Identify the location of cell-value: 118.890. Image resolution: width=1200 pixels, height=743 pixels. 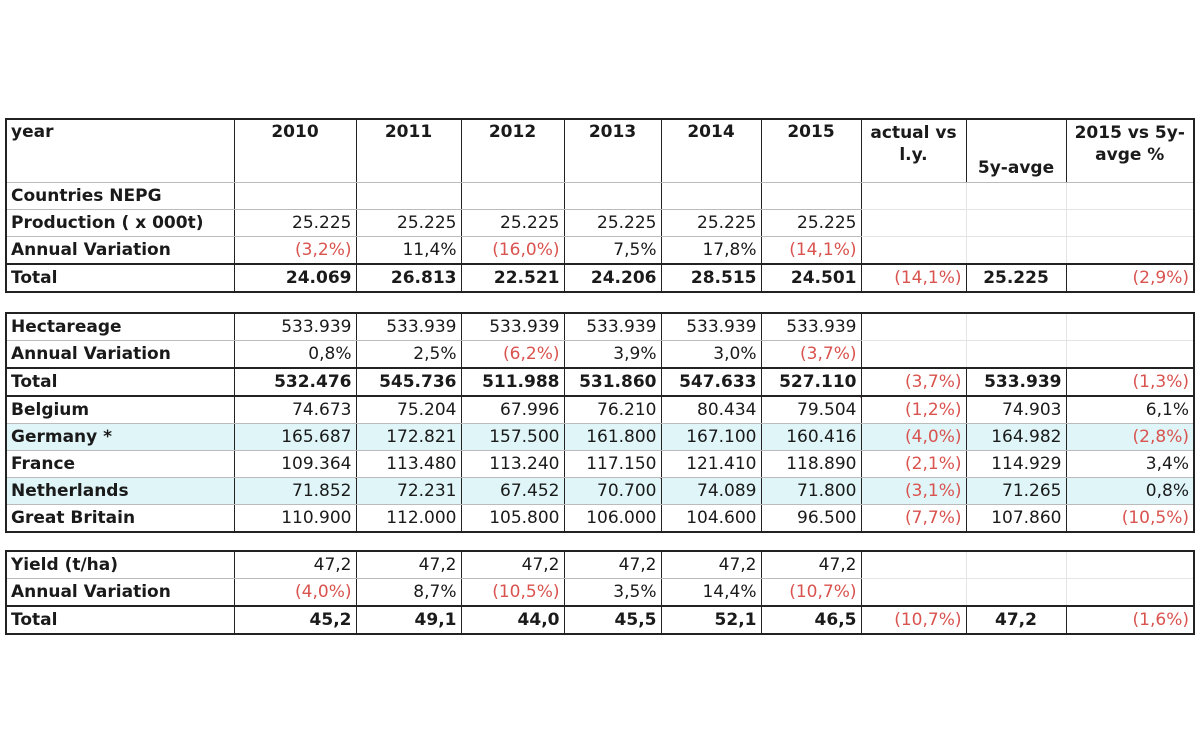
(811, 464).